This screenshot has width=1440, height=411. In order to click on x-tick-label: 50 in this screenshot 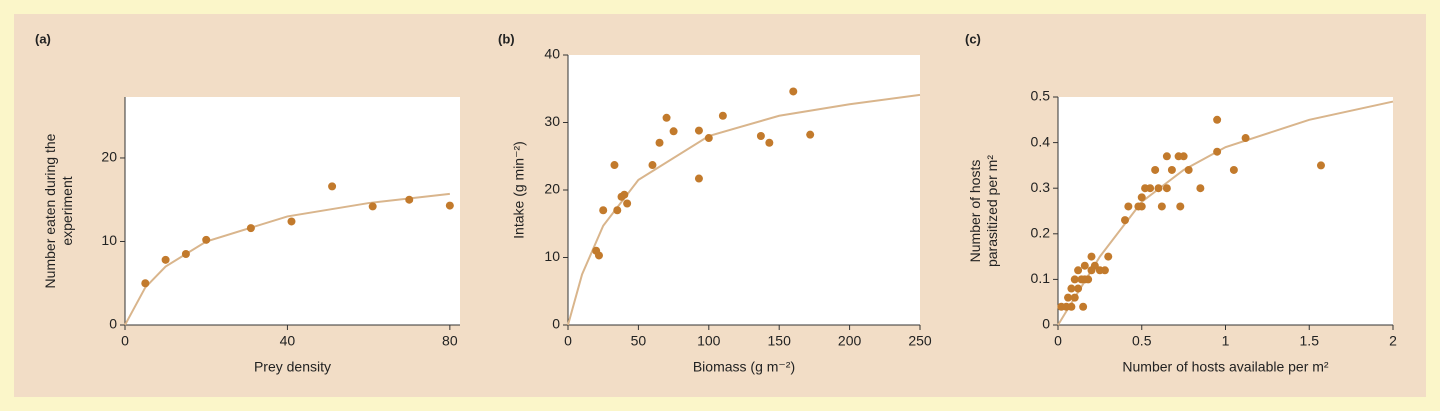, I will do `click(639, 341)`.